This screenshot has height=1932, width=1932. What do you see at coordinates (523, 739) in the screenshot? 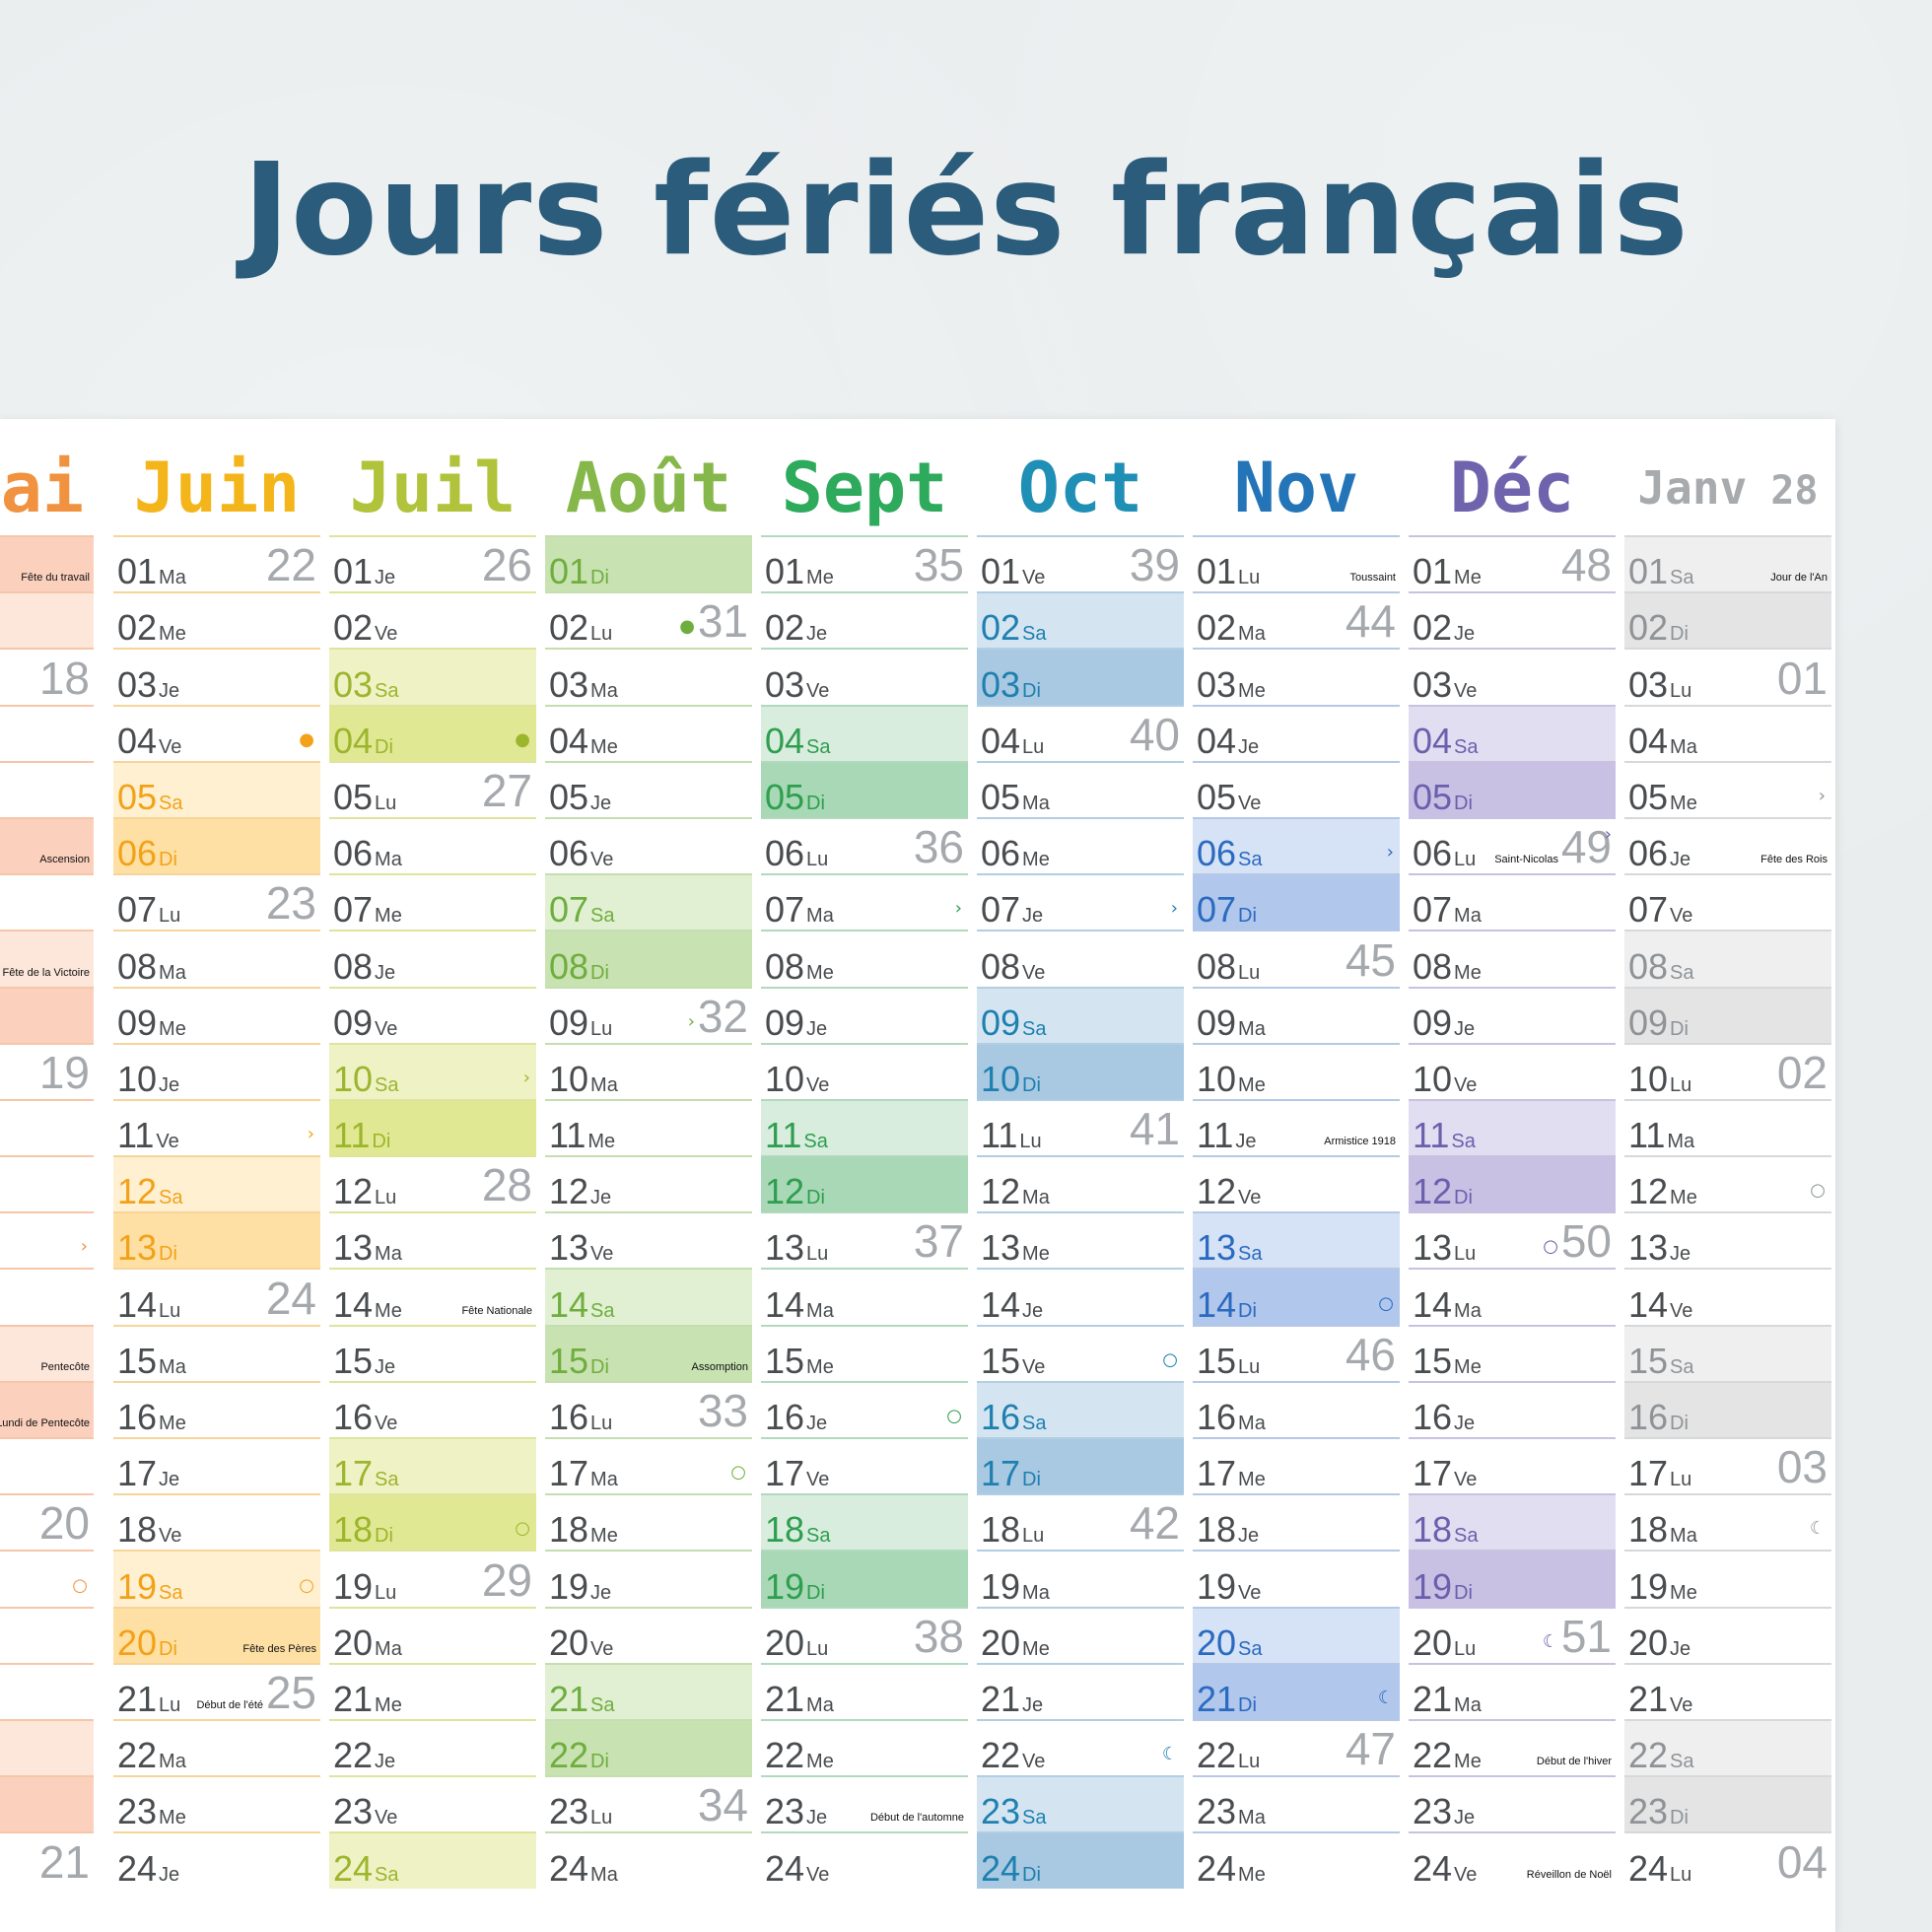
I see `moon-phase-icon: ●` at bounding box center [523, 739].